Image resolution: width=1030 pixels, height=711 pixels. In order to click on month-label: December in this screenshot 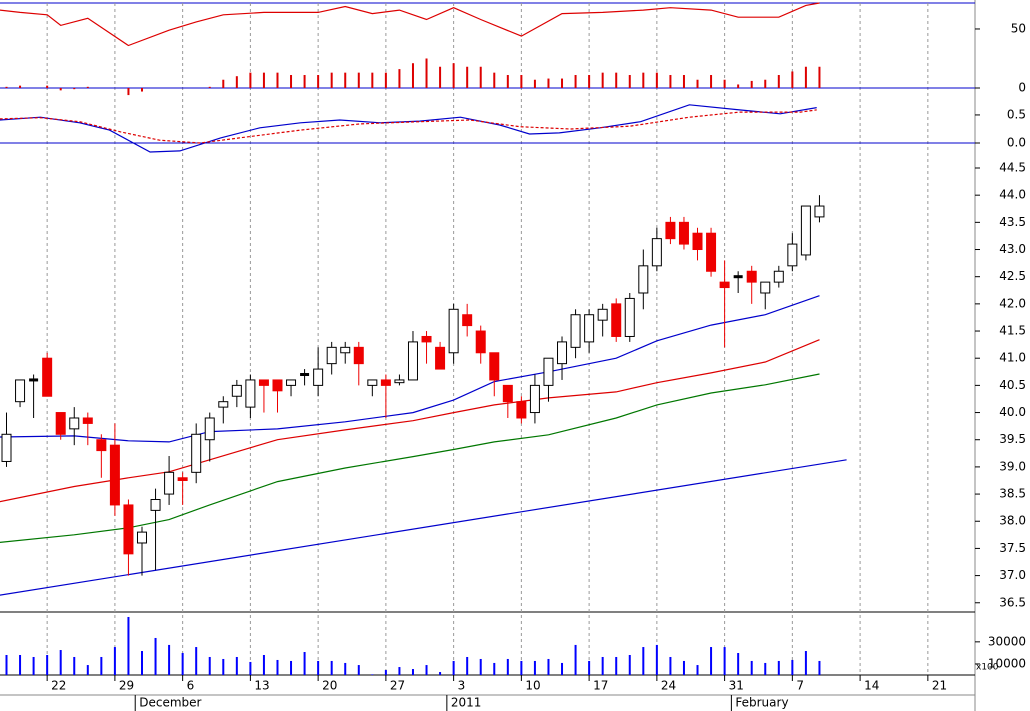, I will do `click(170, 703)`.